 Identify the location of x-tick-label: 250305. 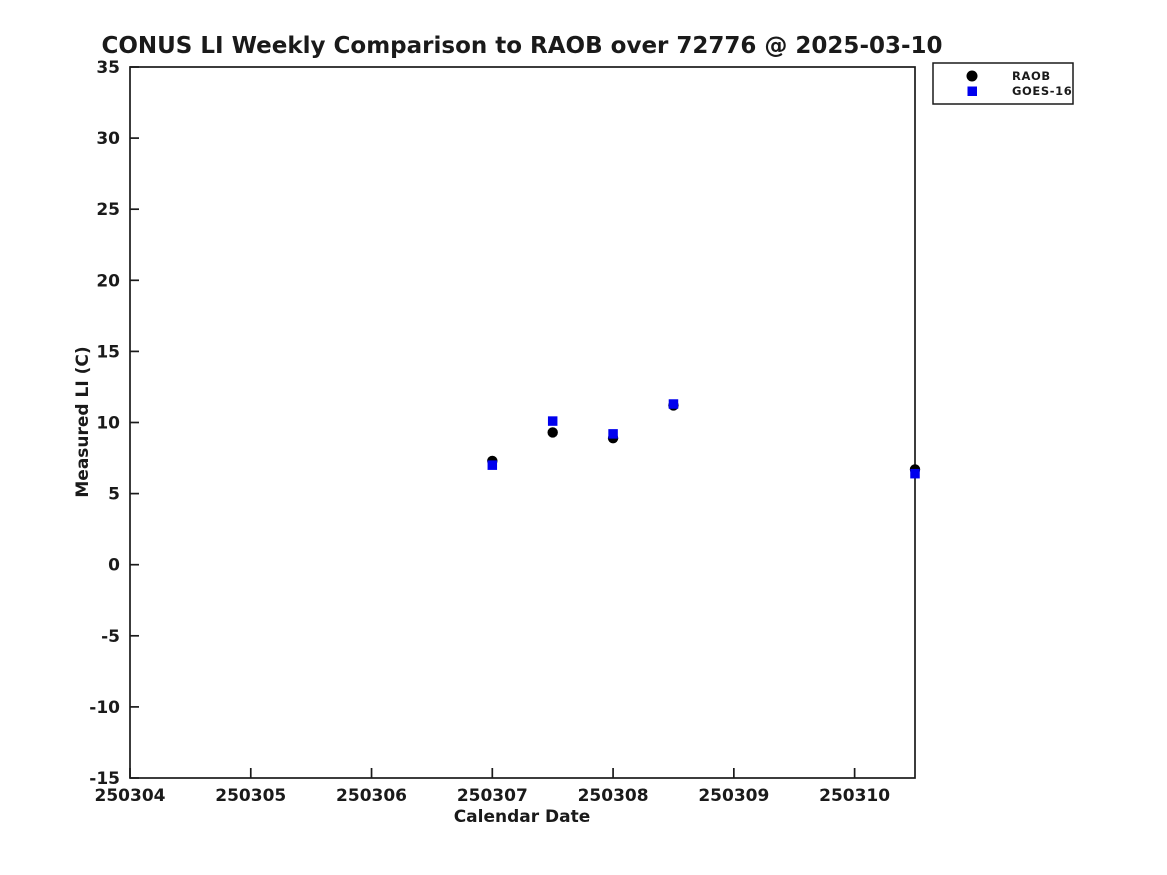
(250, 796).